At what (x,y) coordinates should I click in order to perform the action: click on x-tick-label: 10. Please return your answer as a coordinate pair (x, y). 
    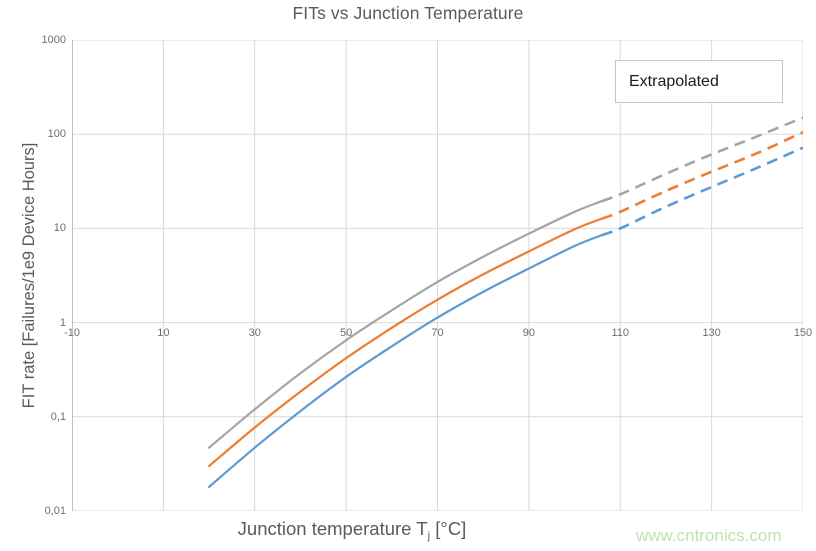
    Looking at the image, I should click on (163, 332).